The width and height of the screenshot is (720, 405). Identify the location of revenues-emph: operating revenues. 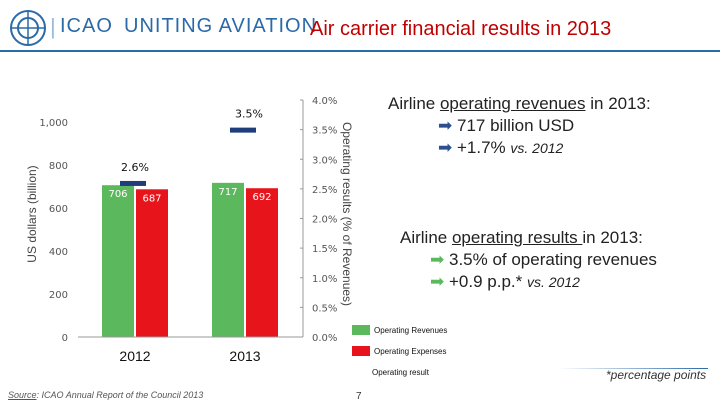
(512, 103).